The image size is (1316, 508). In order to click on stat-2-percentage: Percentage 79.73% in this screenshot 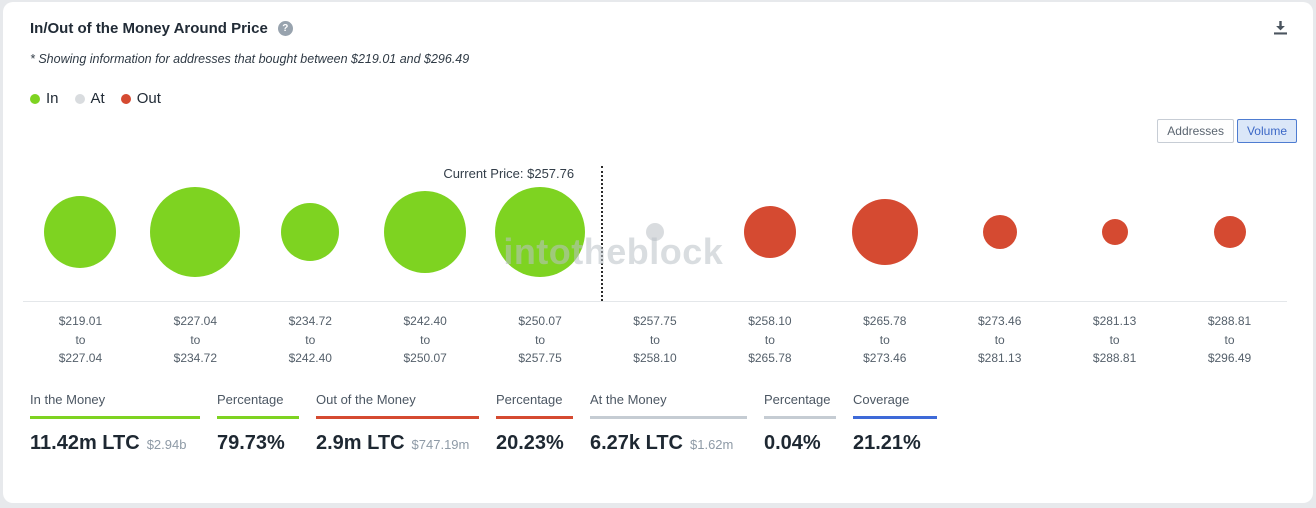, I will do `click(258, 423)`.